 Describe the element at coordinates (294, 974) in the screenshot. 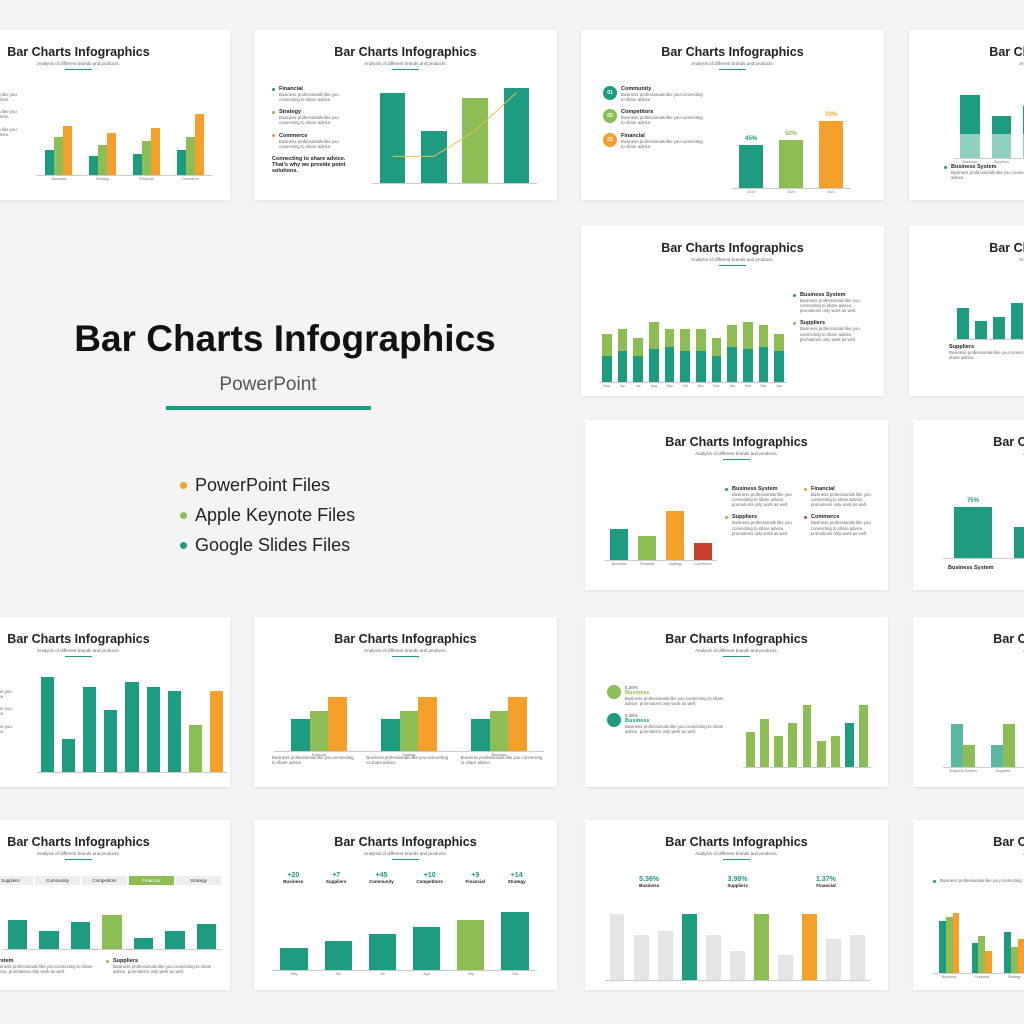

I see `category-label: May` at that location.